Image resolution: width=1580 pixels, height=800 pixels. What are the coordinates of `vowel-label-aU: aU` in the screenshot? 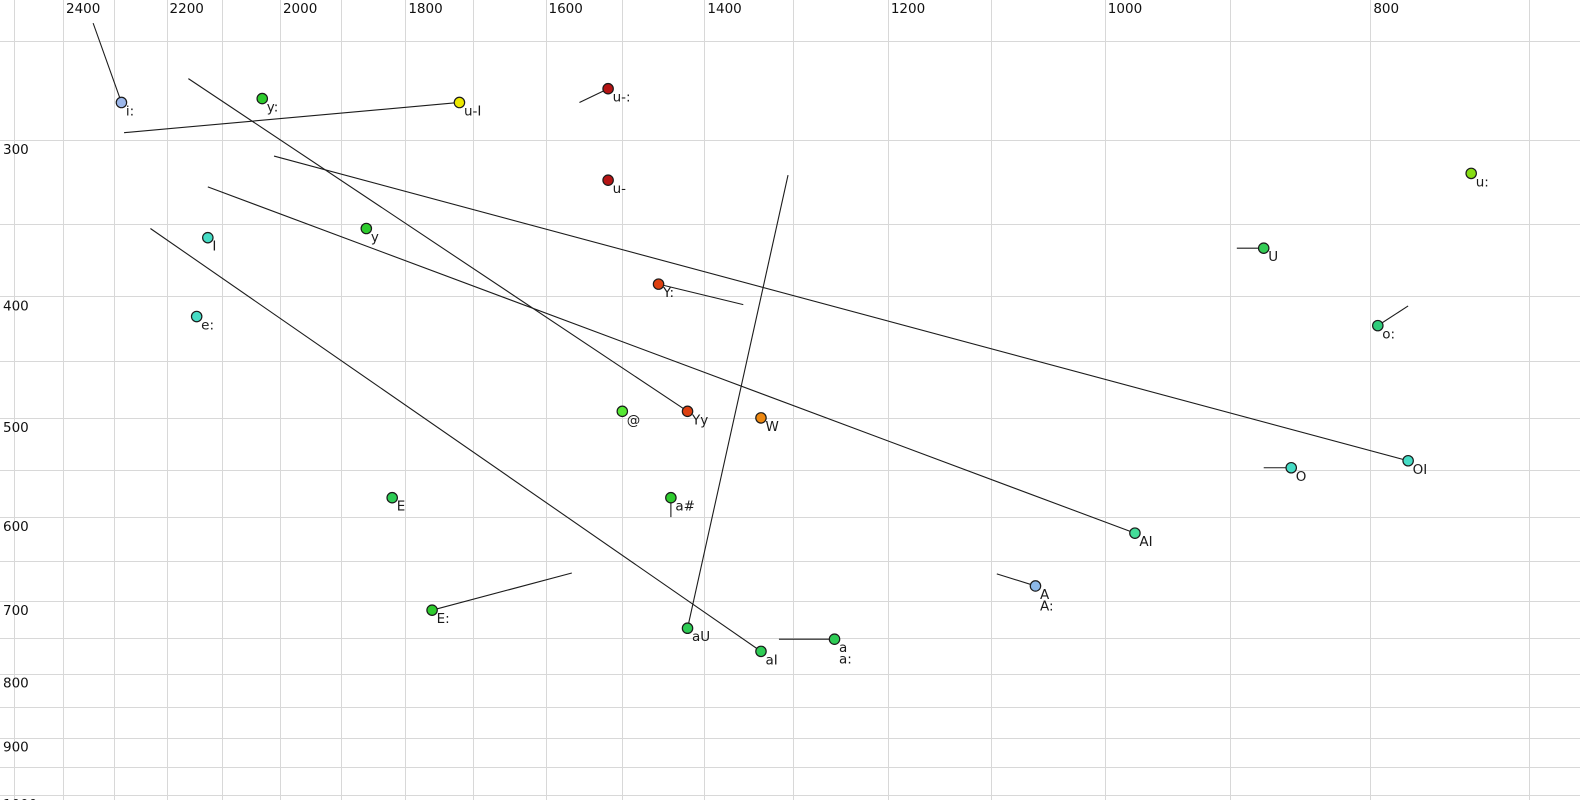 It's located at (701, 637).